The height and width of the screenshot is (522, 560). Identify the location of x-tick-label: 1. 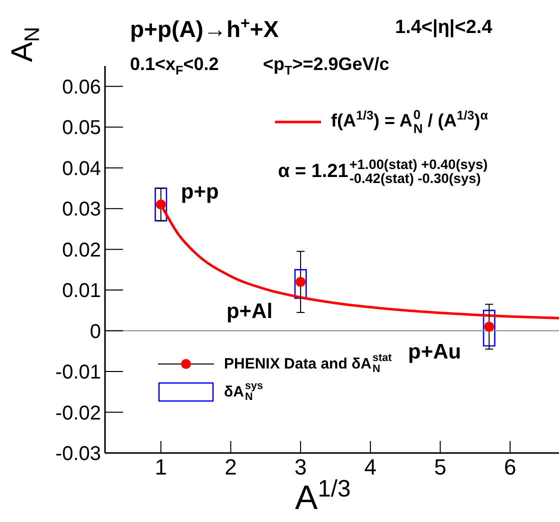
(160, 467).